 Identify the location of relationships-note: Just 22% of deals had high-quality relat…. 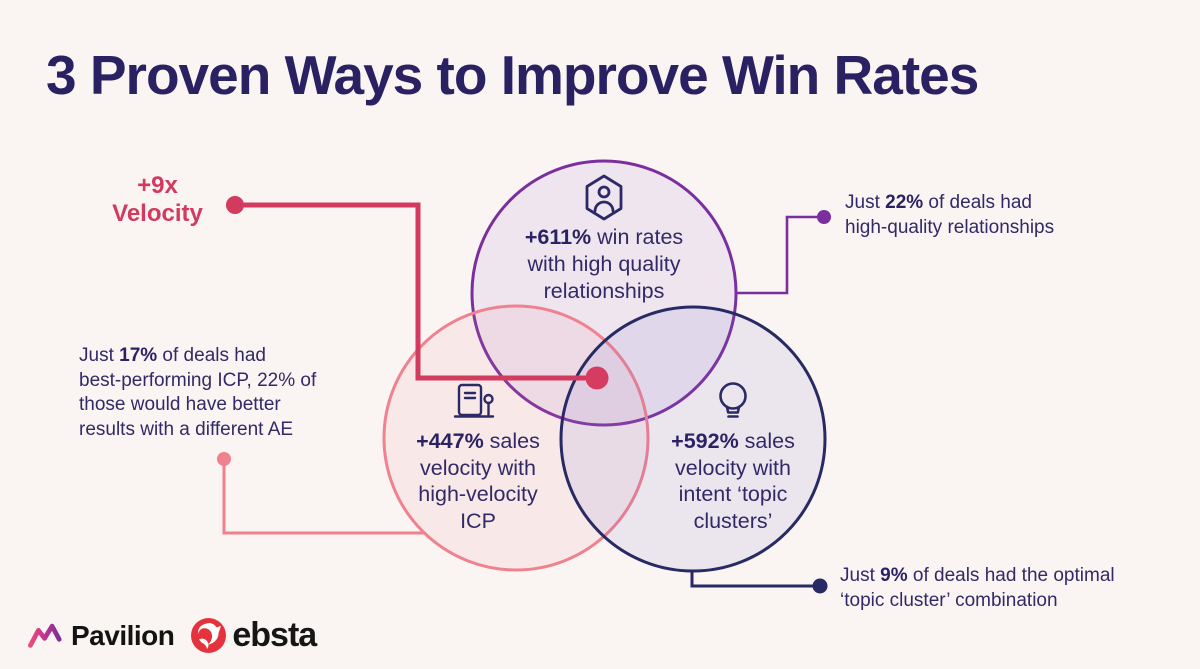
(949, 215).